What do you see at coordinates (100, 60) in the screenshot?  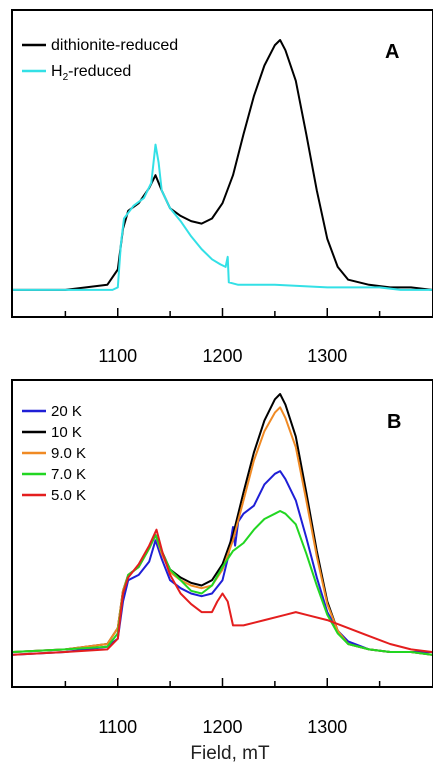 I see `panel-a-legend: dithionite-reduced H2-reduced` at bounding box center [100, 60].